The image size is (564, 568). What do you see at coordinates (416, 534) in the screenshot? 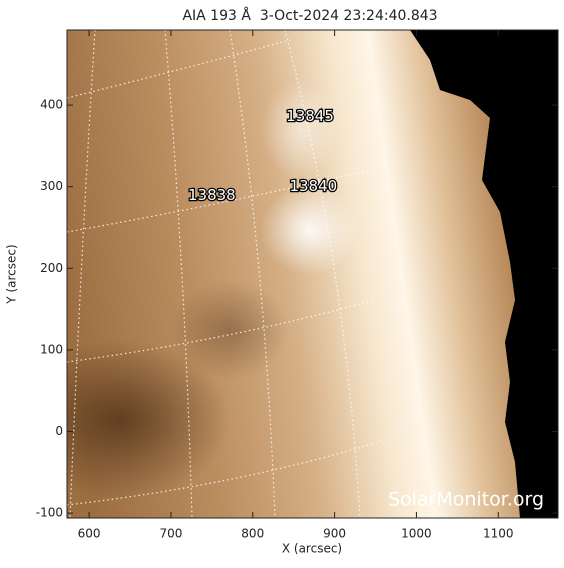
I see `x-tick-label: 1000` at bounding box center [416, 534].